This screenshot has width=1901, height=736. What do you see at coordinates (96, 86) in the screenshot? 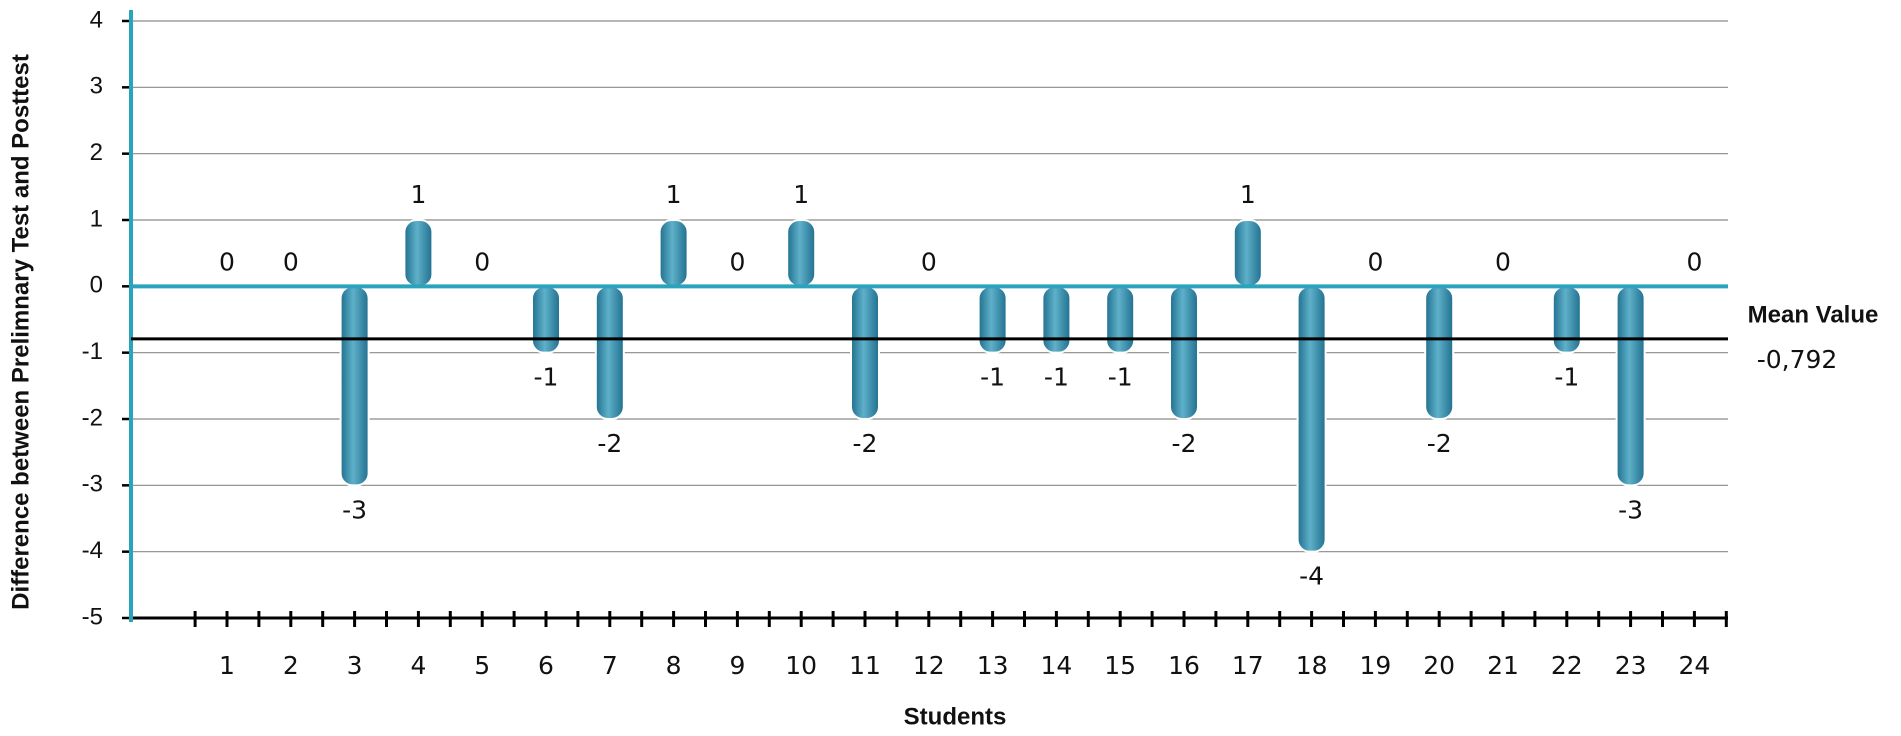
I see `y-tick-label: 3` at bounding box center [96, 86].